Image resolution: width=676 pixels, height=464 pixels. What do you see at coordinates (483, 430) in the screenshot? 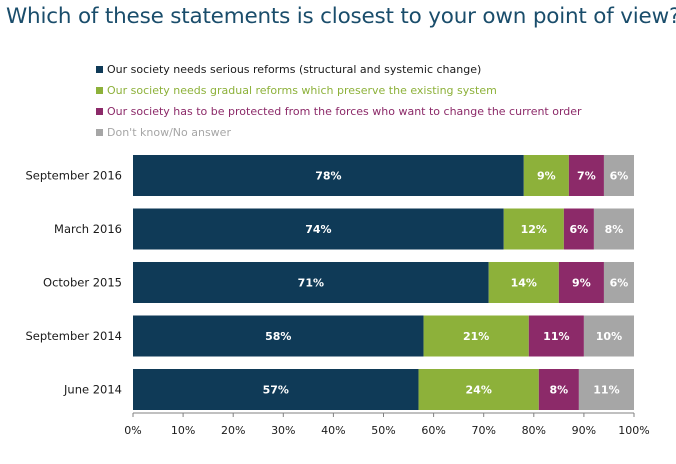
I see `x-tick-label: 70%` at bounding box center [483, 430].